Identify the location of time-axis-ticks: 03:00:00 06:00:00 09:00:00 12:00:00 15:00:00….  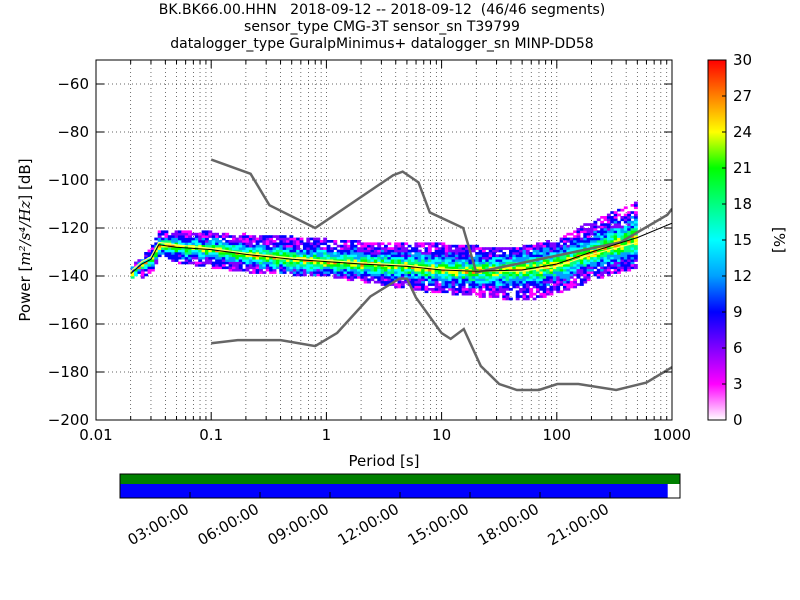
(368, 520).